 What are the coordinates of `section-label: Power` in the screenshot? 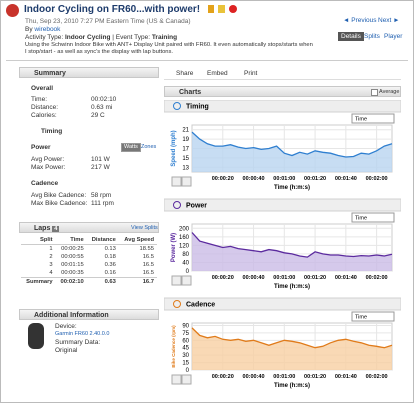 It's located at (41, 147).